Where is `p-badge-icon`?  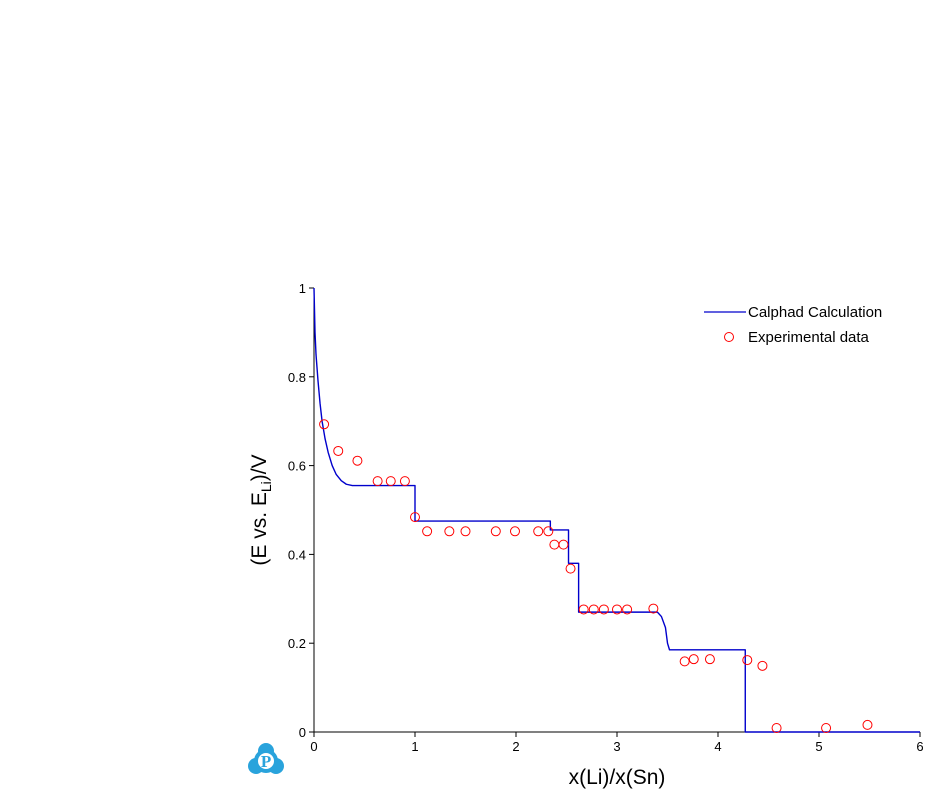
p-badge-icon is located at coordinates (266, 758).